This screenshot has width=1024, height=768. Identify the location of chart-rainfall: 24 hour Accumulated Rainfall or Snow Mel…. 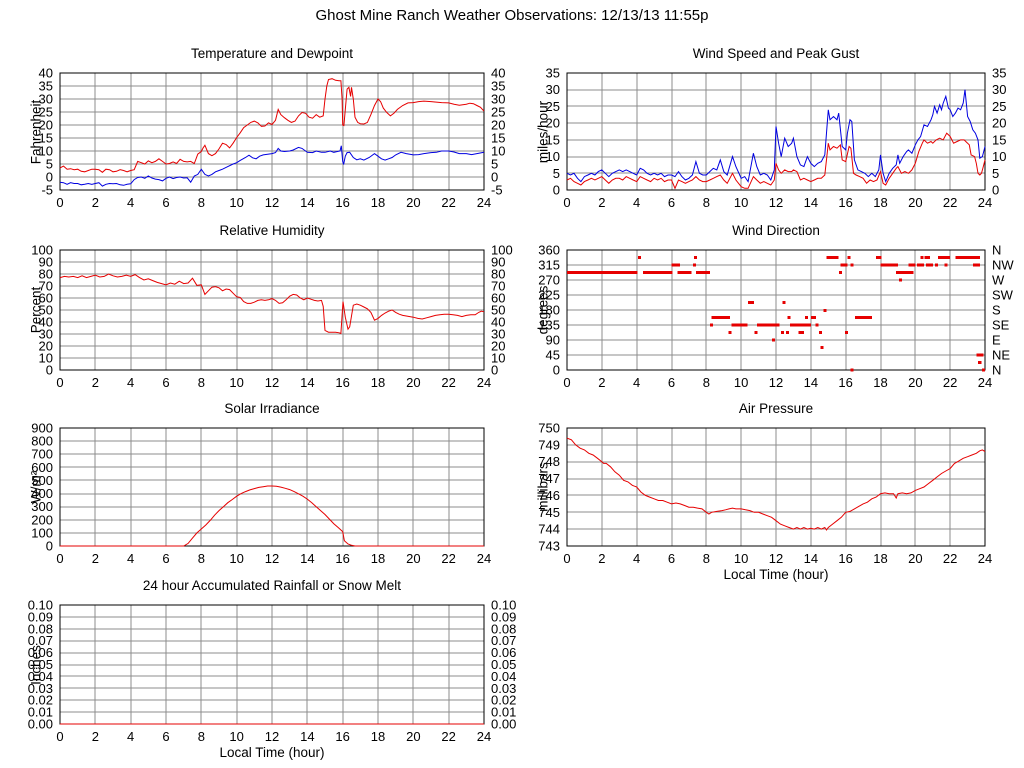
(272, 669).